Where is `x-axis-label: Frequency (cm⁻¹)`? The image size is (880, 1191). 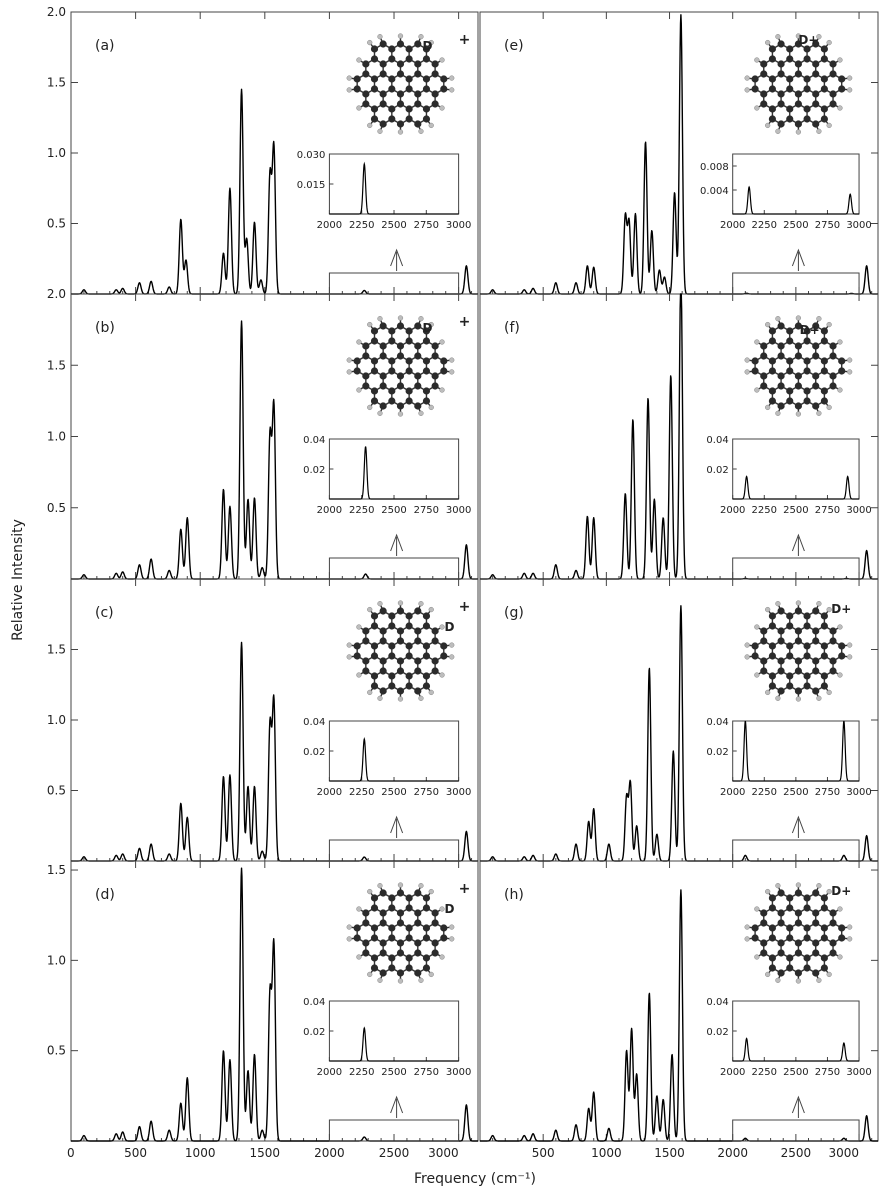 x-axis-label: Frequency (cm⁻¹) is located at coordinates (475, 1179).